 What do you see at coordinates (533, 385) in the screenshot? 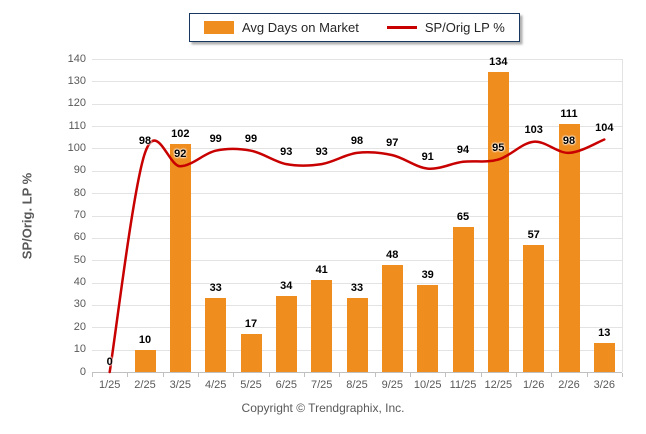
I see `x-tick-label: 1/26` at bounding box center [533, 385].